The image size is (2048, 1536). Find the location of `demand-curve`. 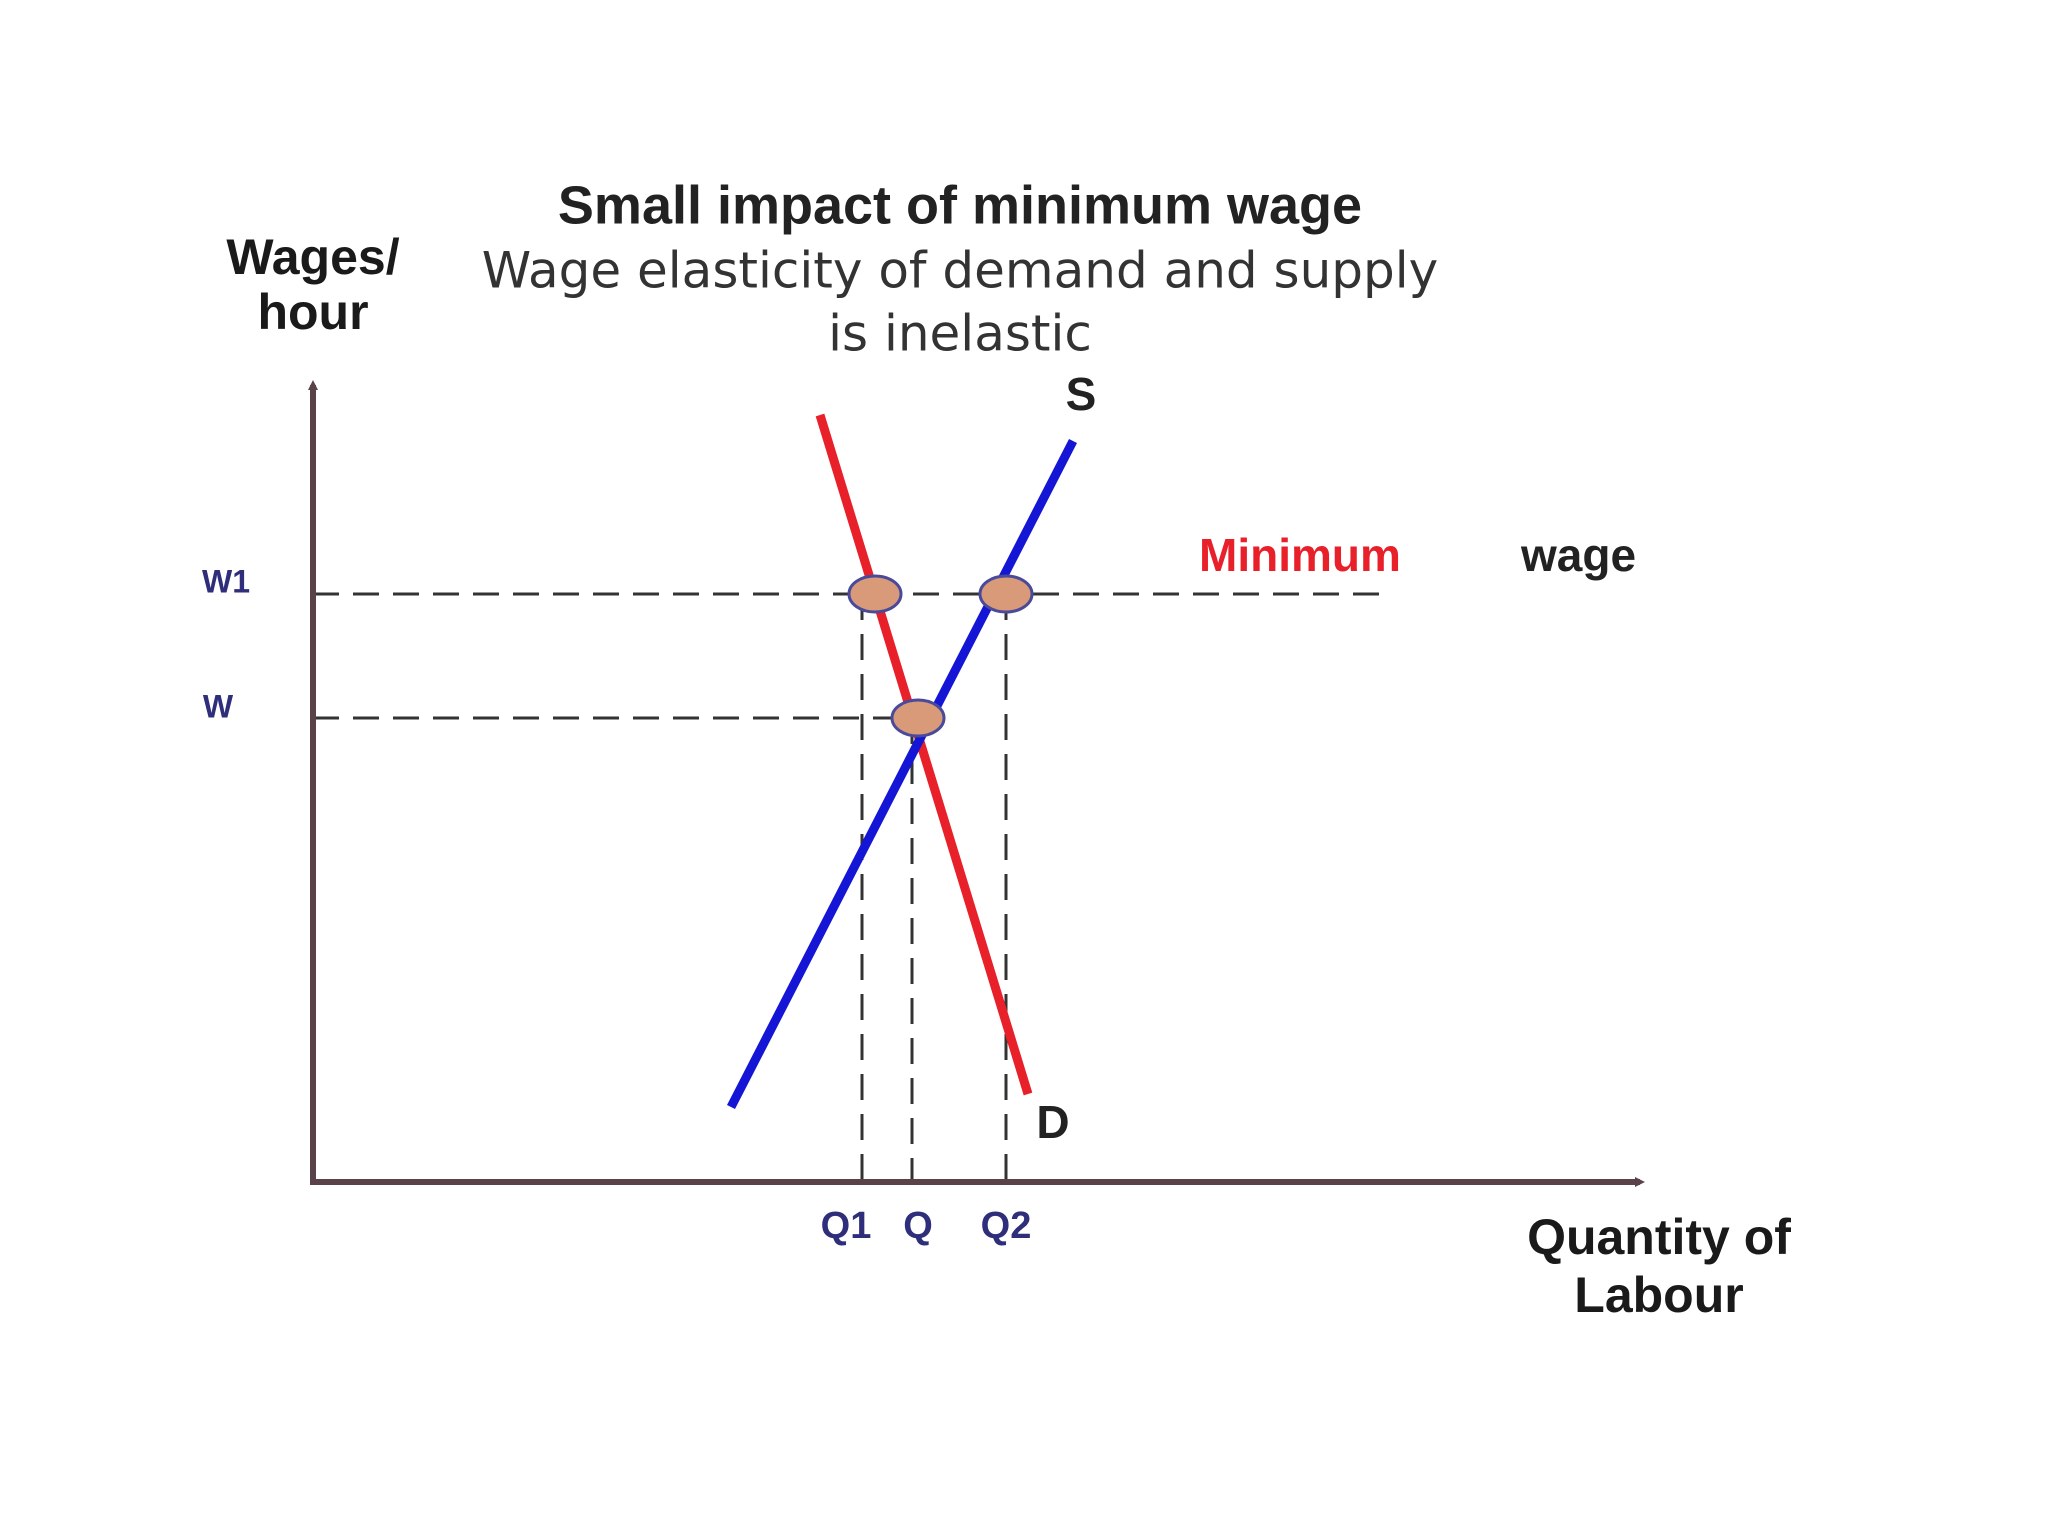

demand-curve is located at coordinates (924, 754).